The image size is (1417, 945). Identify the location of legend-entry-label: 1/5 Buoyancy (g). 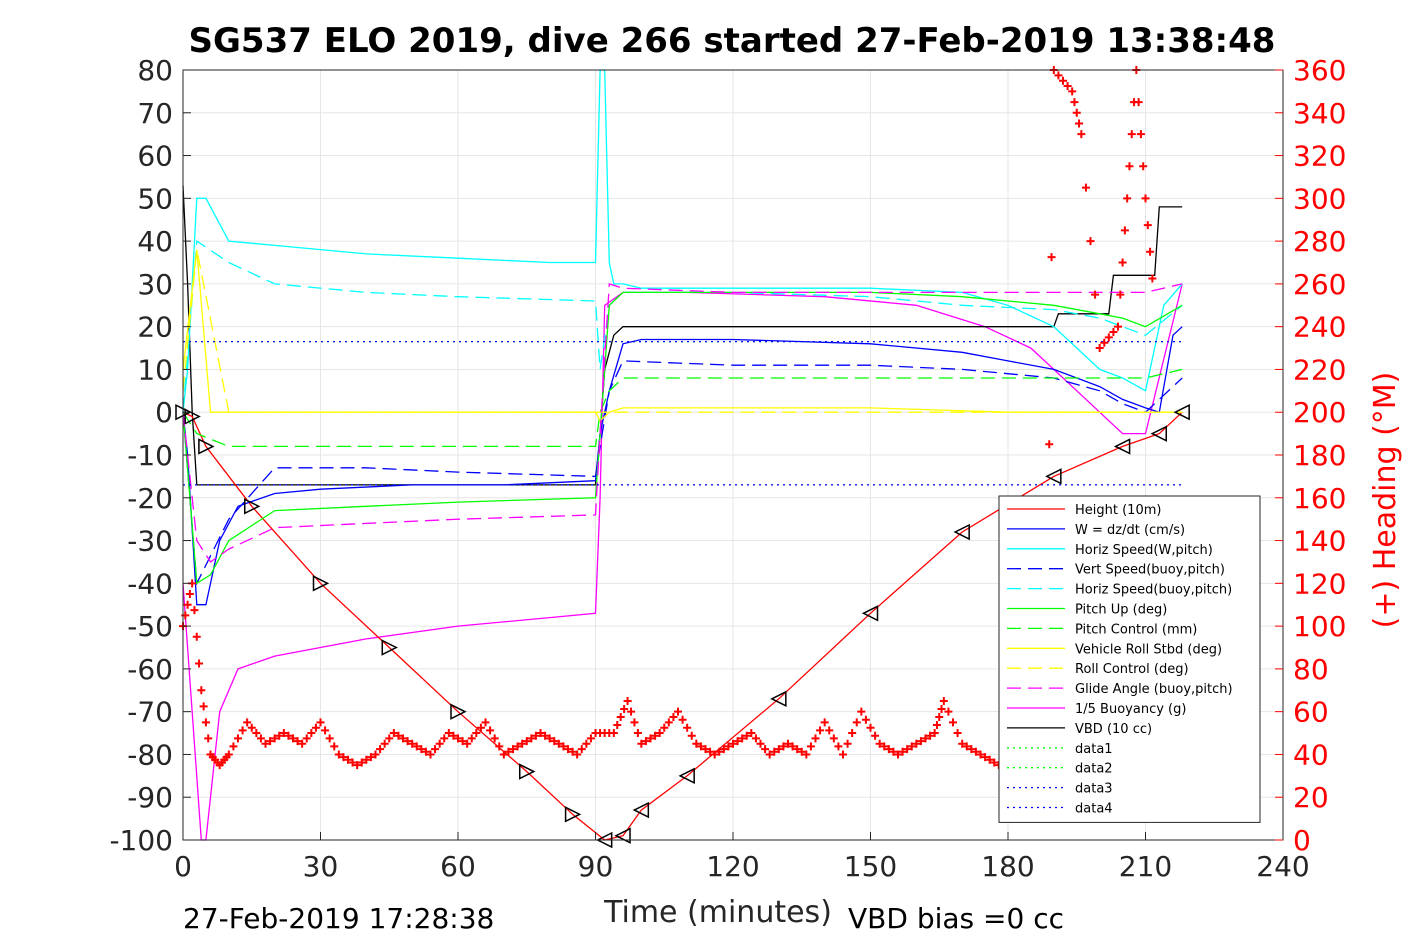
(1130, 709).